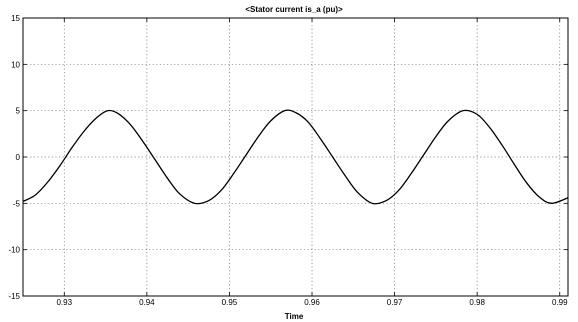 The image size is (578, 322). What do you see at coordinates (17, 203) in the screenshot?
I see `y-tick-label: -5` at bounding box center [17, 203].